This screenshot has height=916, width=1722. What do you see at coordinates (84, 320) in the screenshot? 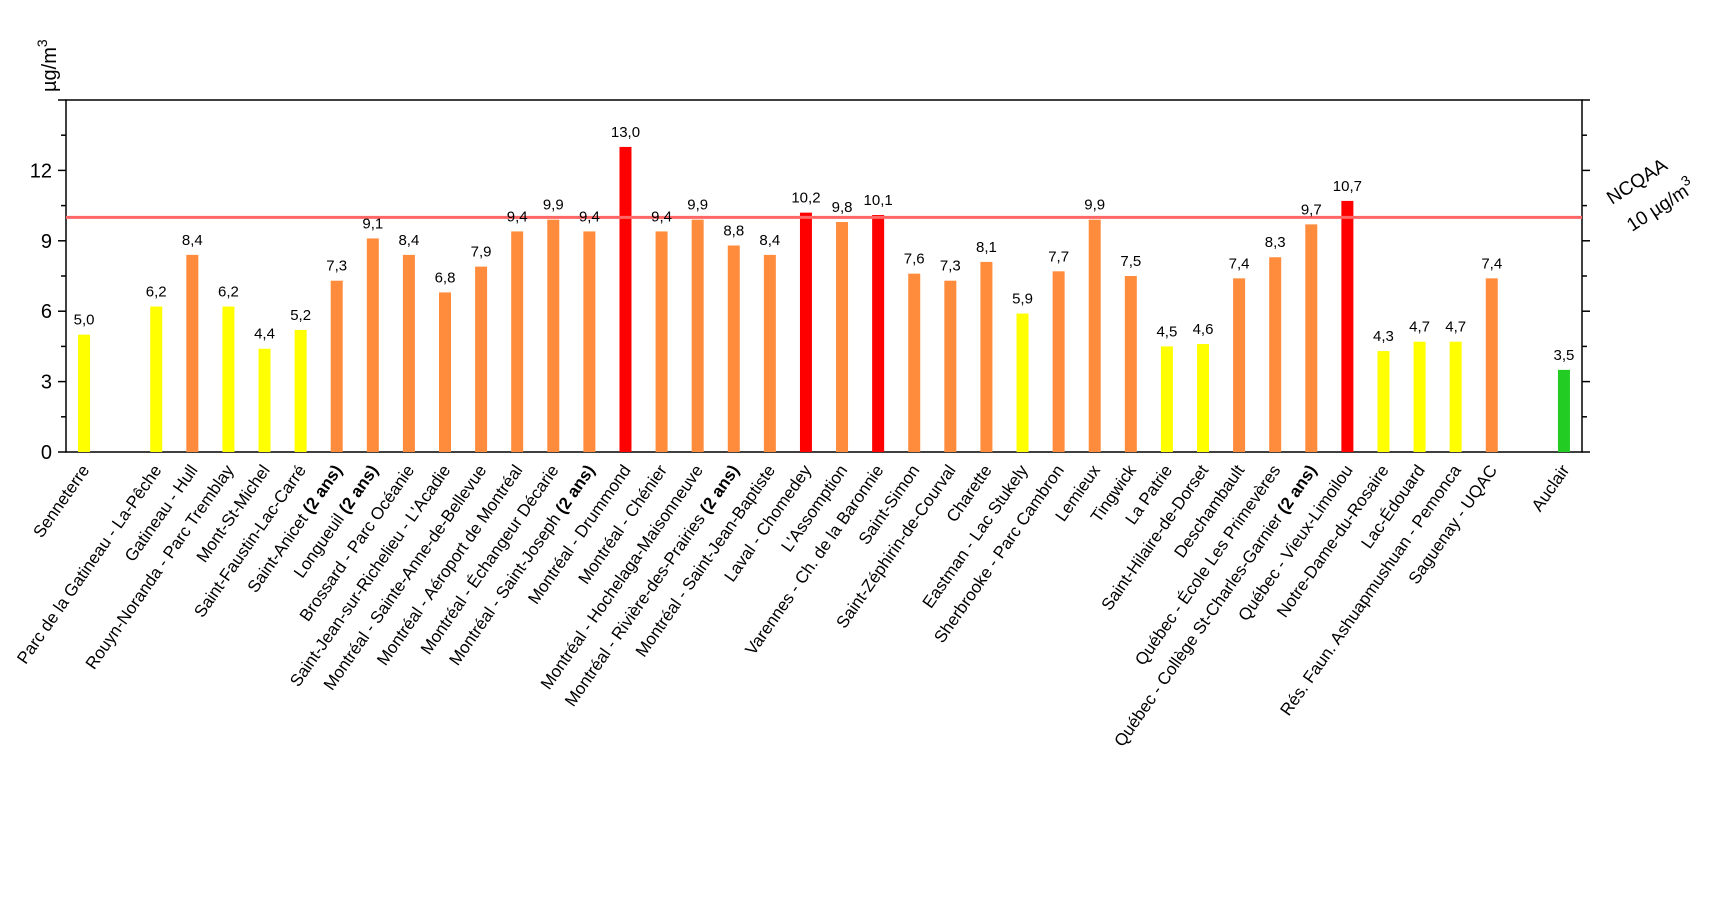
I see `bar-value-label: 5,0` at bounding box center [84, 320].